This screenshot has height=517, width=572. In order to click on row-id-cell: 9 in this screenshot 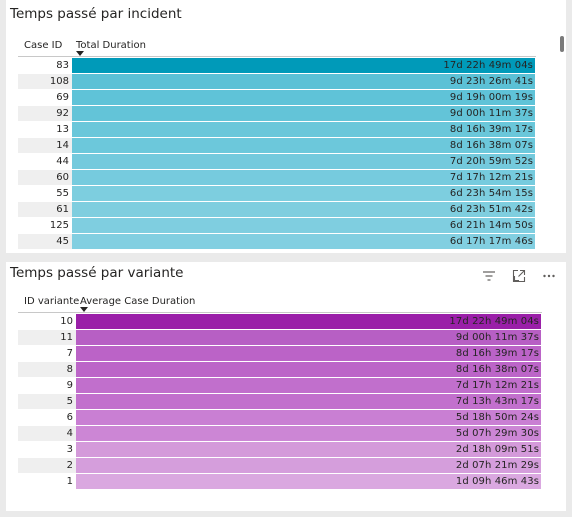, I will do `click(69, 385)`.